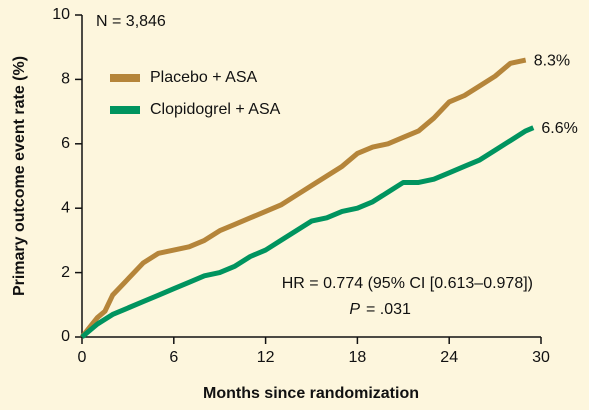 The image size is (589, 410). Describe the element at coordinates (65, 336) in the screenshot. I see `y-tick-label: 0` at that location.